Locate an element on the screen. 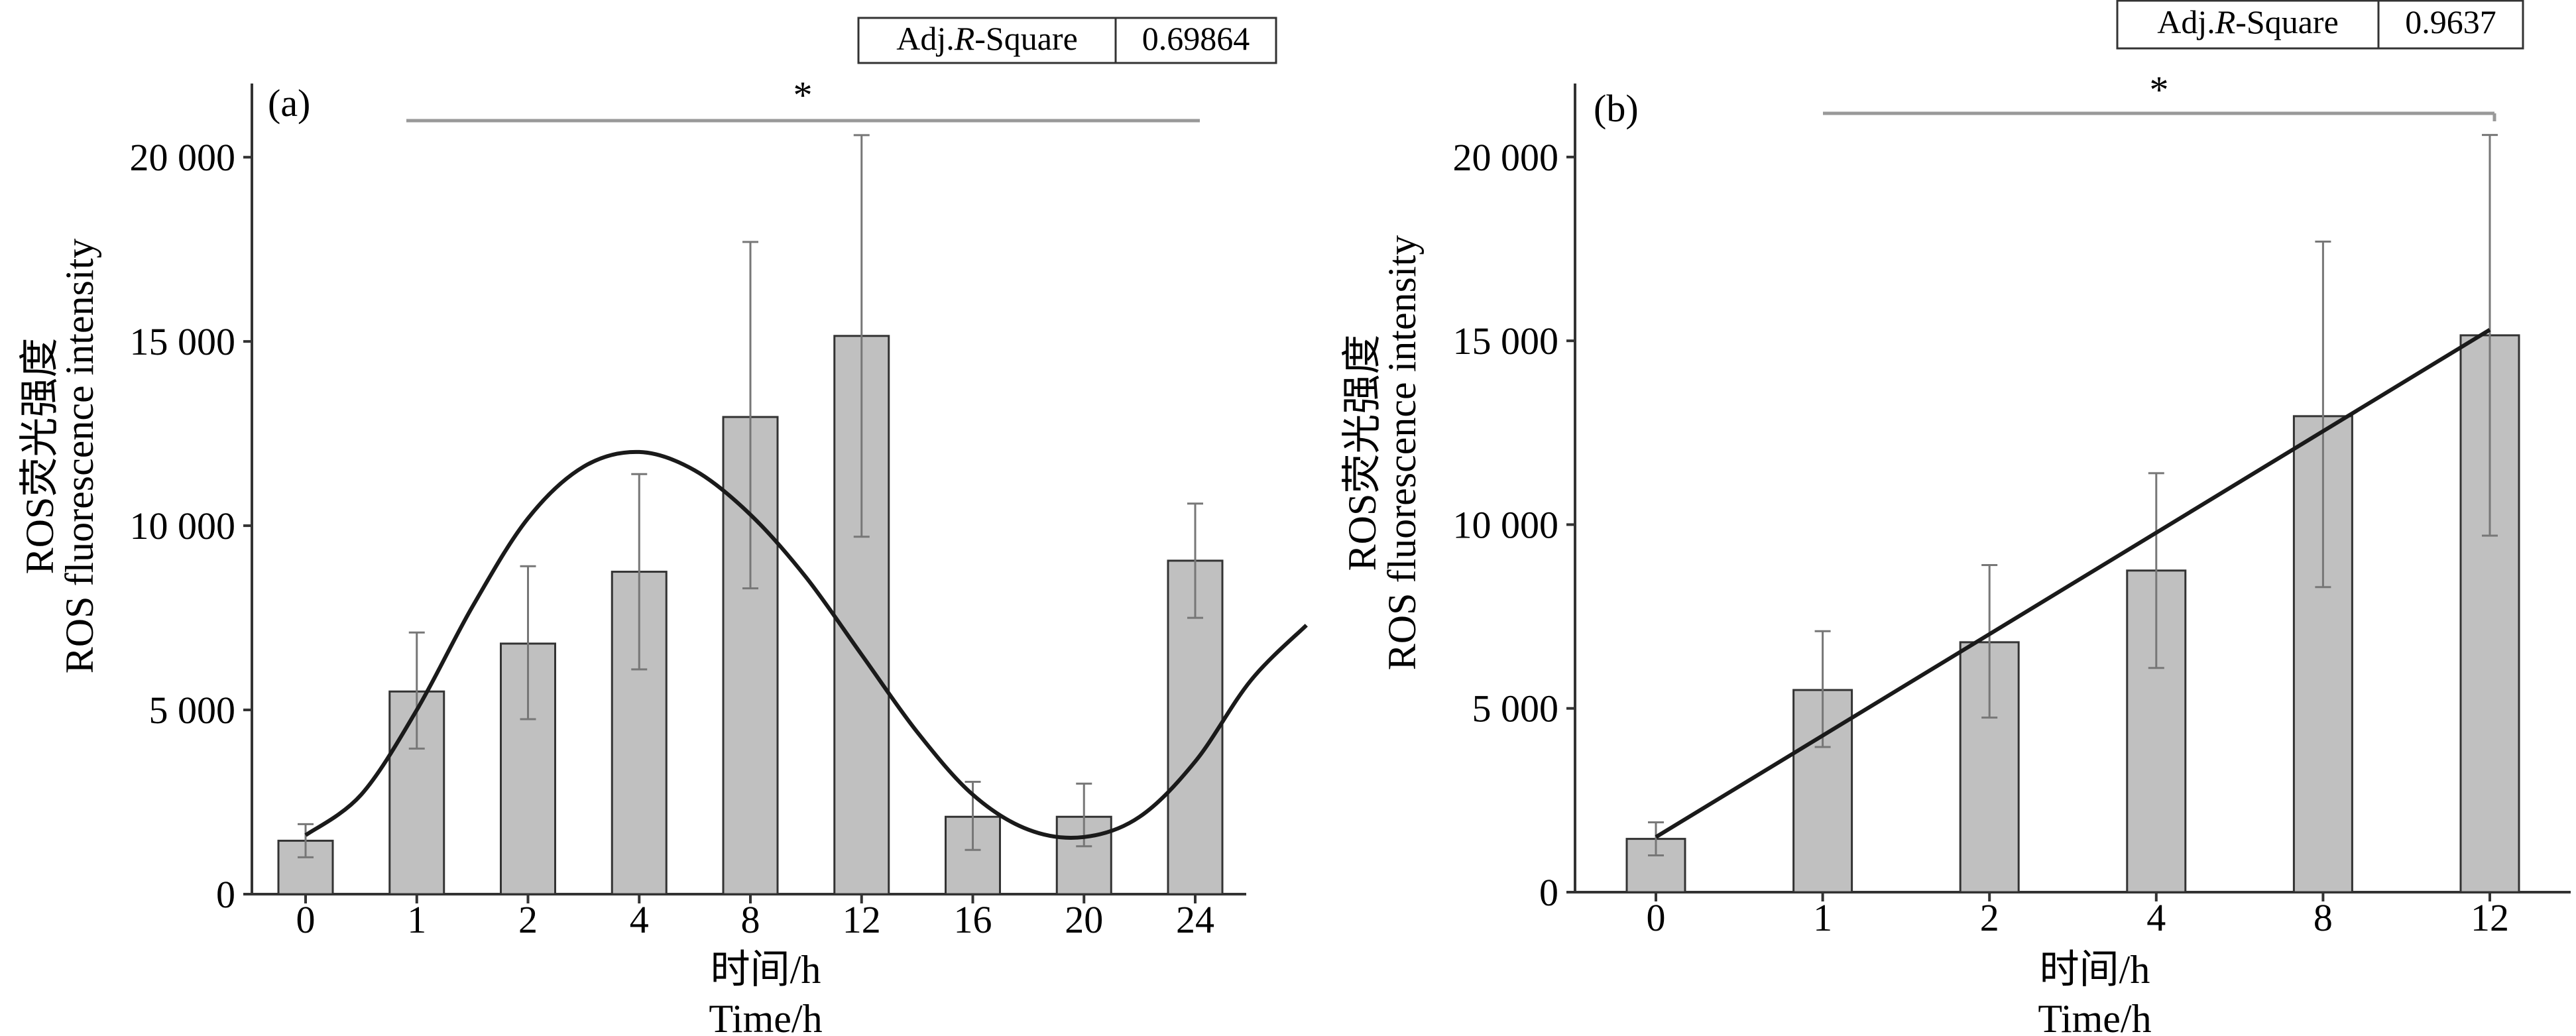  x-tick-label: 20 is located at coordinates (1084, 919).